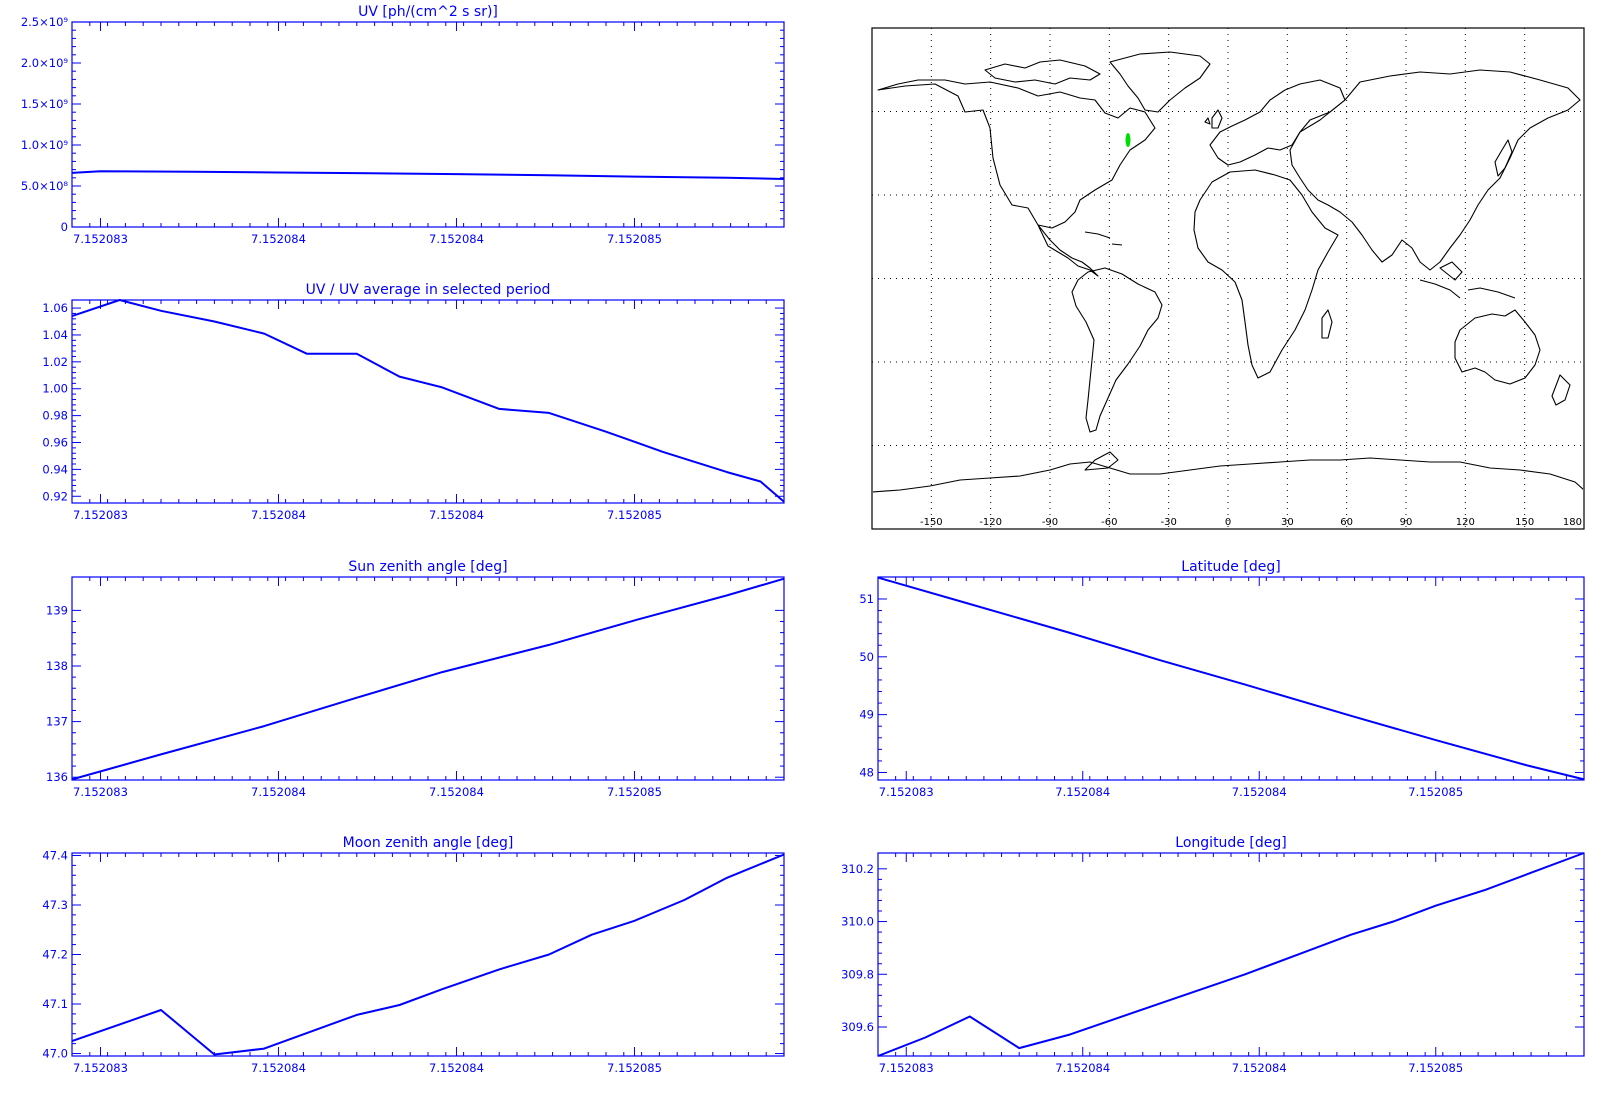 The height and width of the screenshot is (1100, 1600). What do you see at coordinates (866, 715) in the screenshot?
I see `y-tick-label: 49` at bounding box center [866, 715].